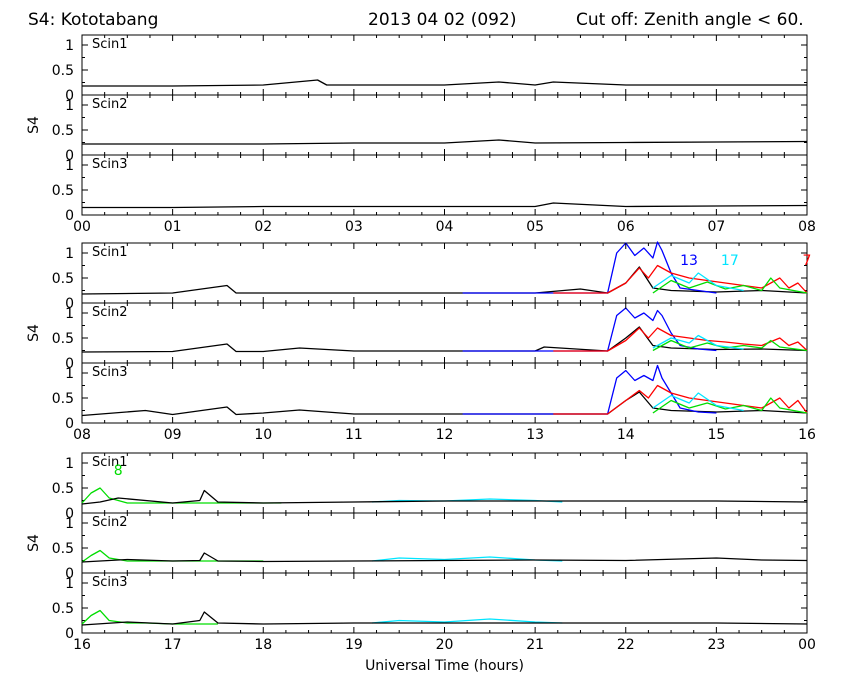  Describe the element at coordinates (354, 435) in the screenshot. I see `x-tick-label: 11` at that location.